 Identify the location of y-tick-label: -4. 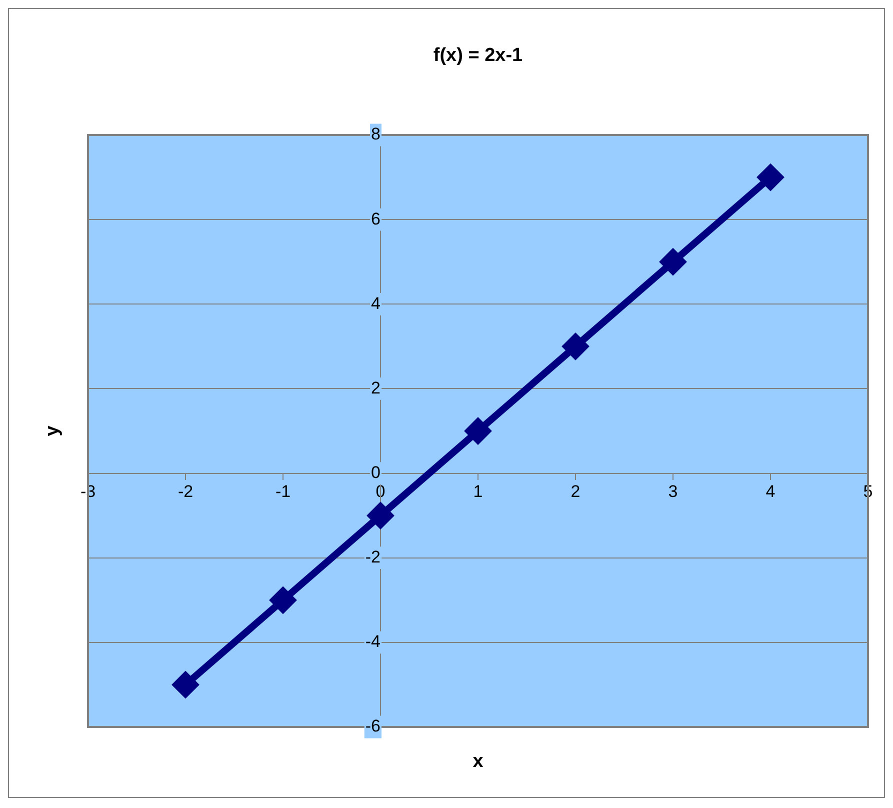
(372, 642).